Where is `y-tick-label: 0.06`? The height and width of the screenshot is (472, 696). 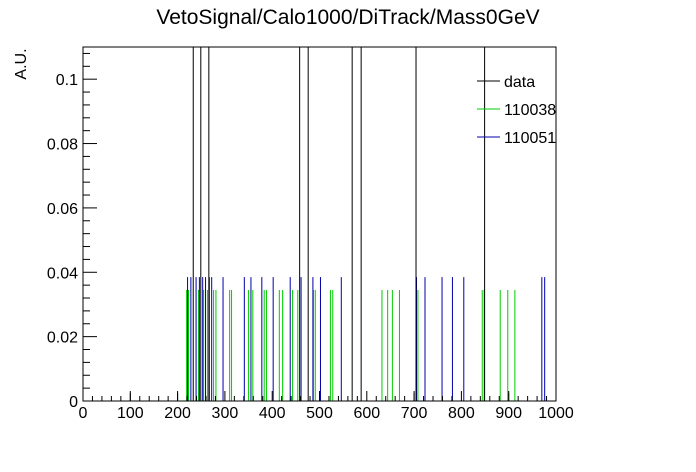
y-tick-label: 0.06 is located at coordinates (62, 209).